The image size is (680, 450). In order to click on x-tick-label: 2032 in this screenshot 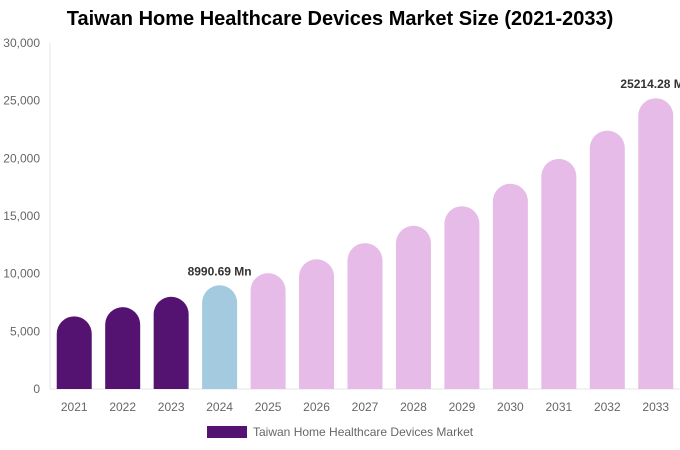, I will do `click(607, 407)`.